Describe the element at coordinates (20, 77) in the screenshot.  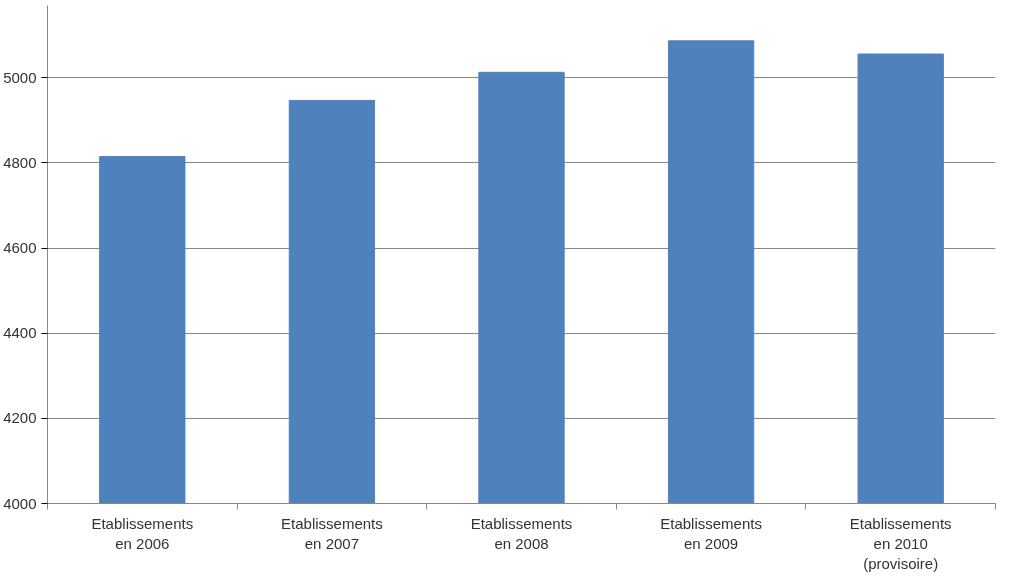
I see `y-tick-label: 5000` at that location.